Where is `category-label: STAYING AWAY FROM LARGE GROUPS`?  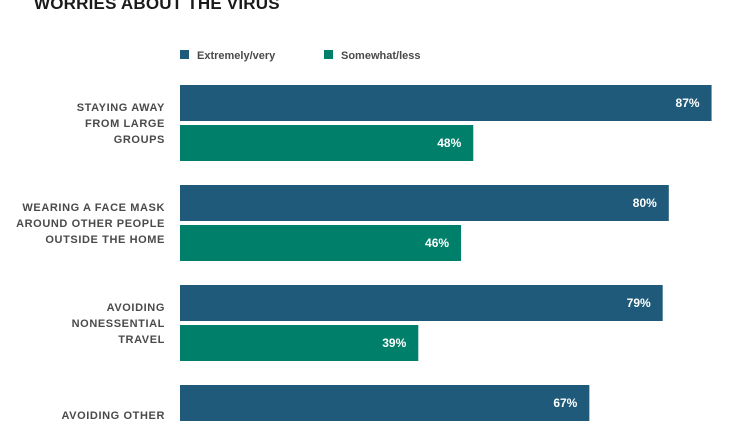 category-label: STAYING AWAY FROM LARGE GROUPS is located at coordinates (121, 124).